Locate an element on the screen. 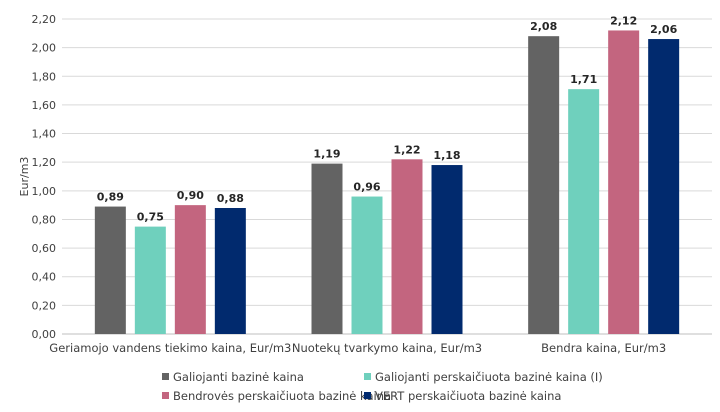 The height and width of the screenshot is (412, 720). data-label: 0,88 is located at coordinates (230, 198).